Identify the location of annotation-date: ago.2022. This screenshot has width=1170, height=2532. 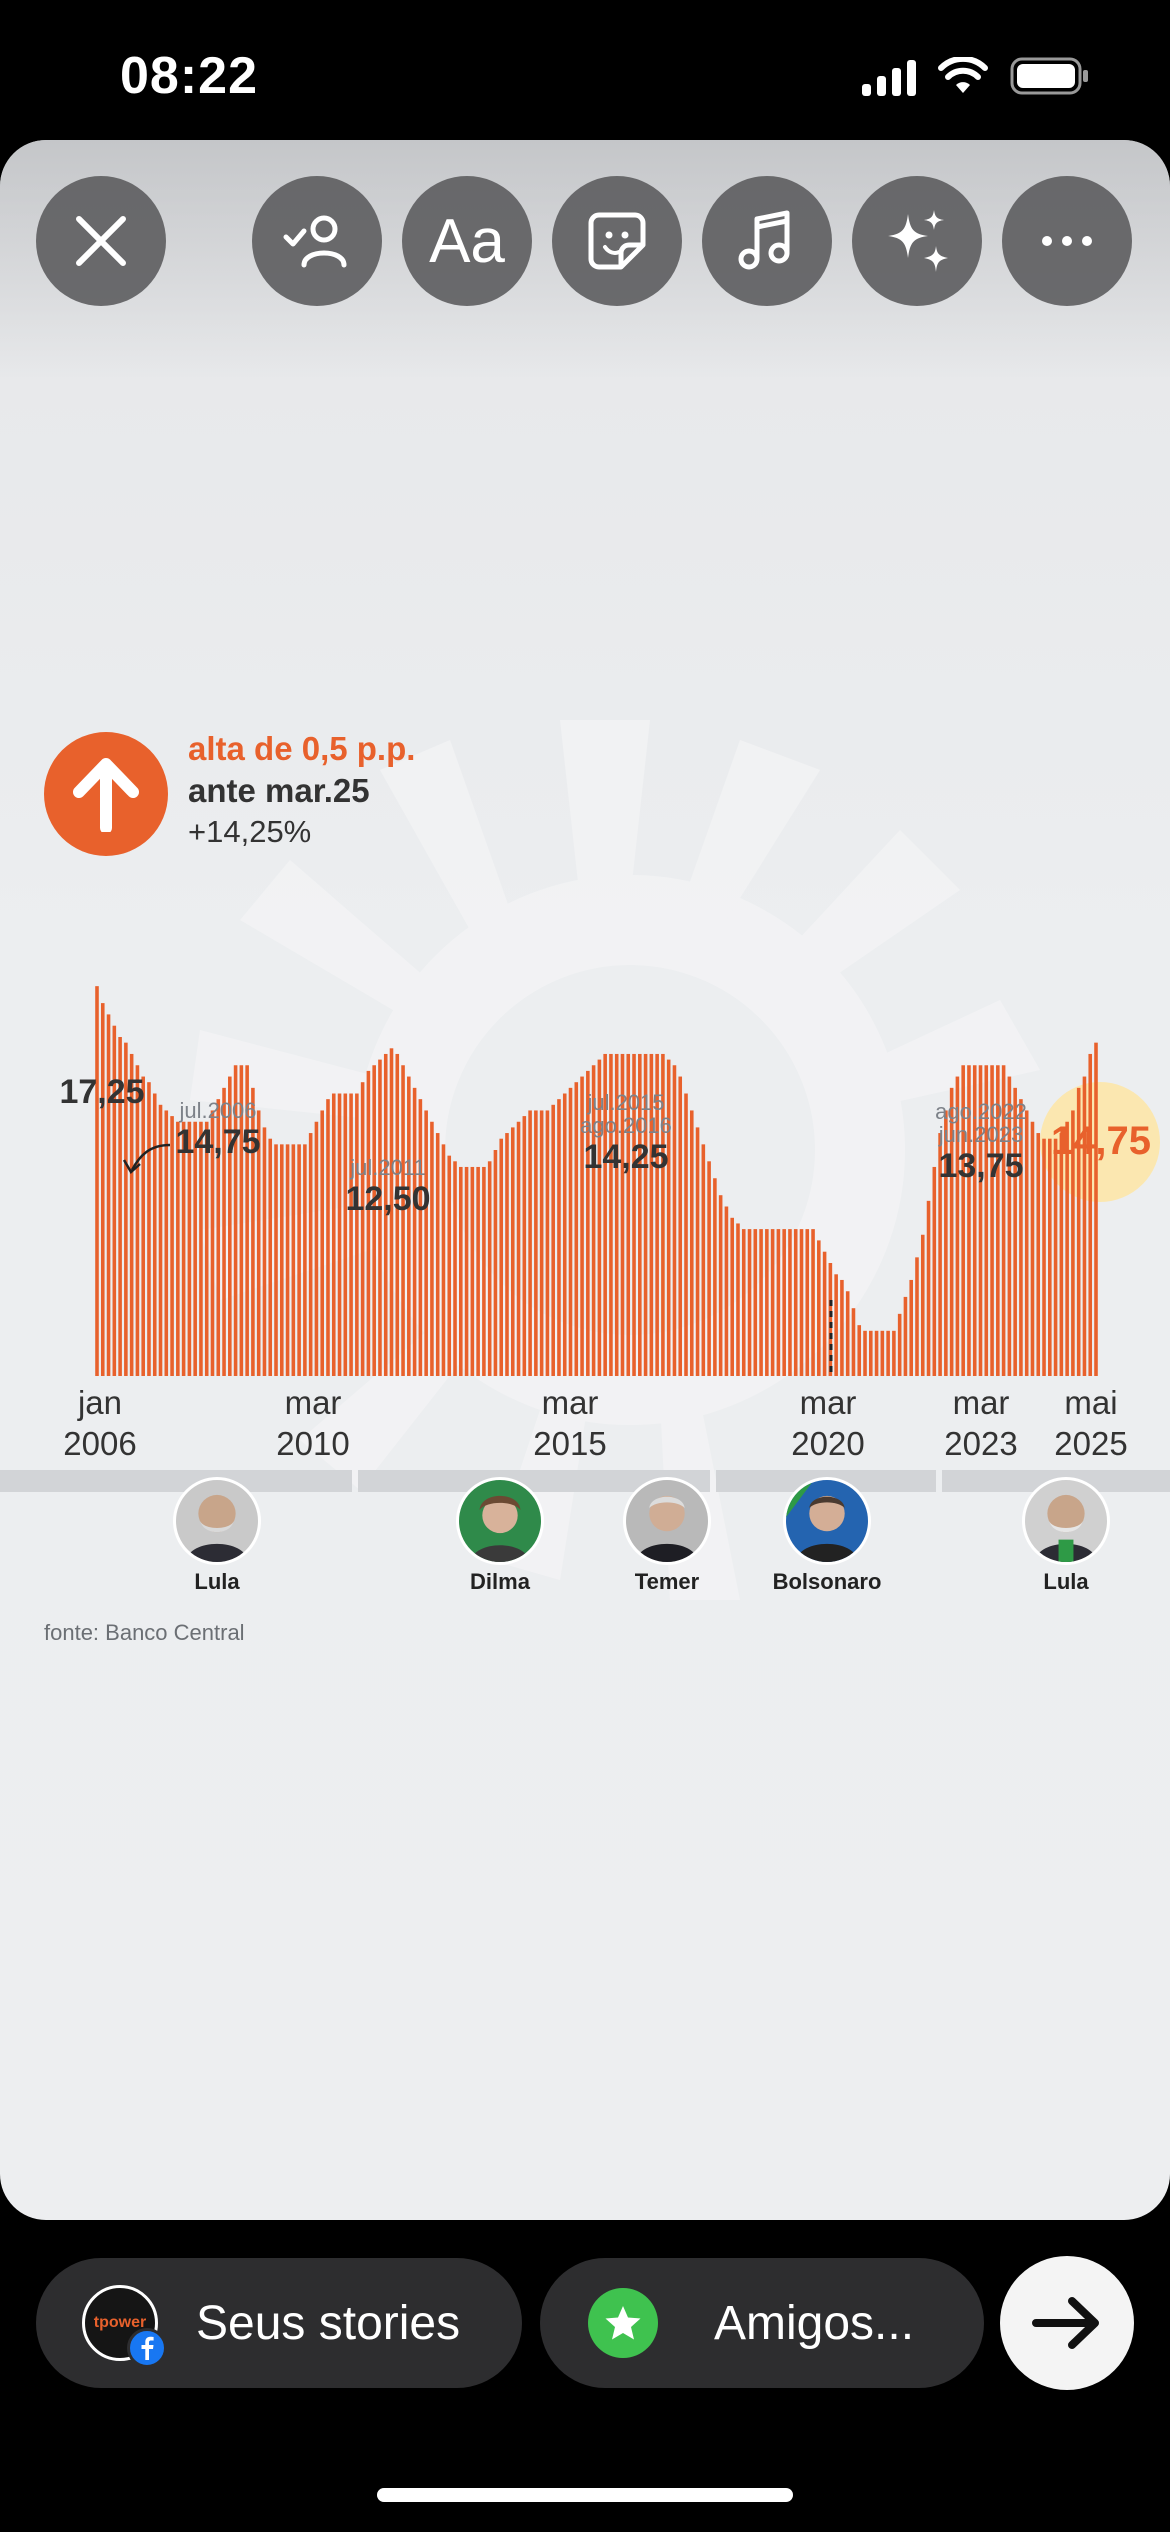
(981, 1111).